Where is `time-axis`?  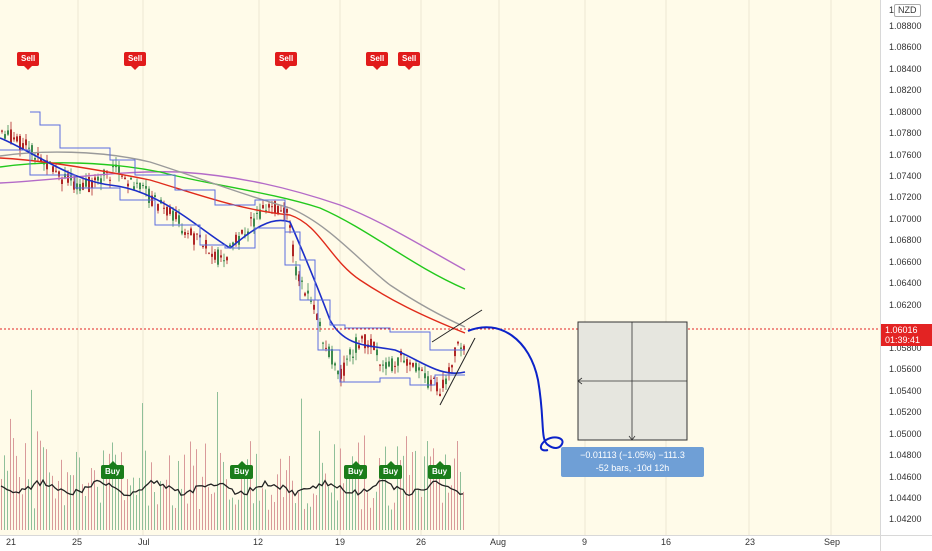
time-axis is located at coordinates (440, 543).